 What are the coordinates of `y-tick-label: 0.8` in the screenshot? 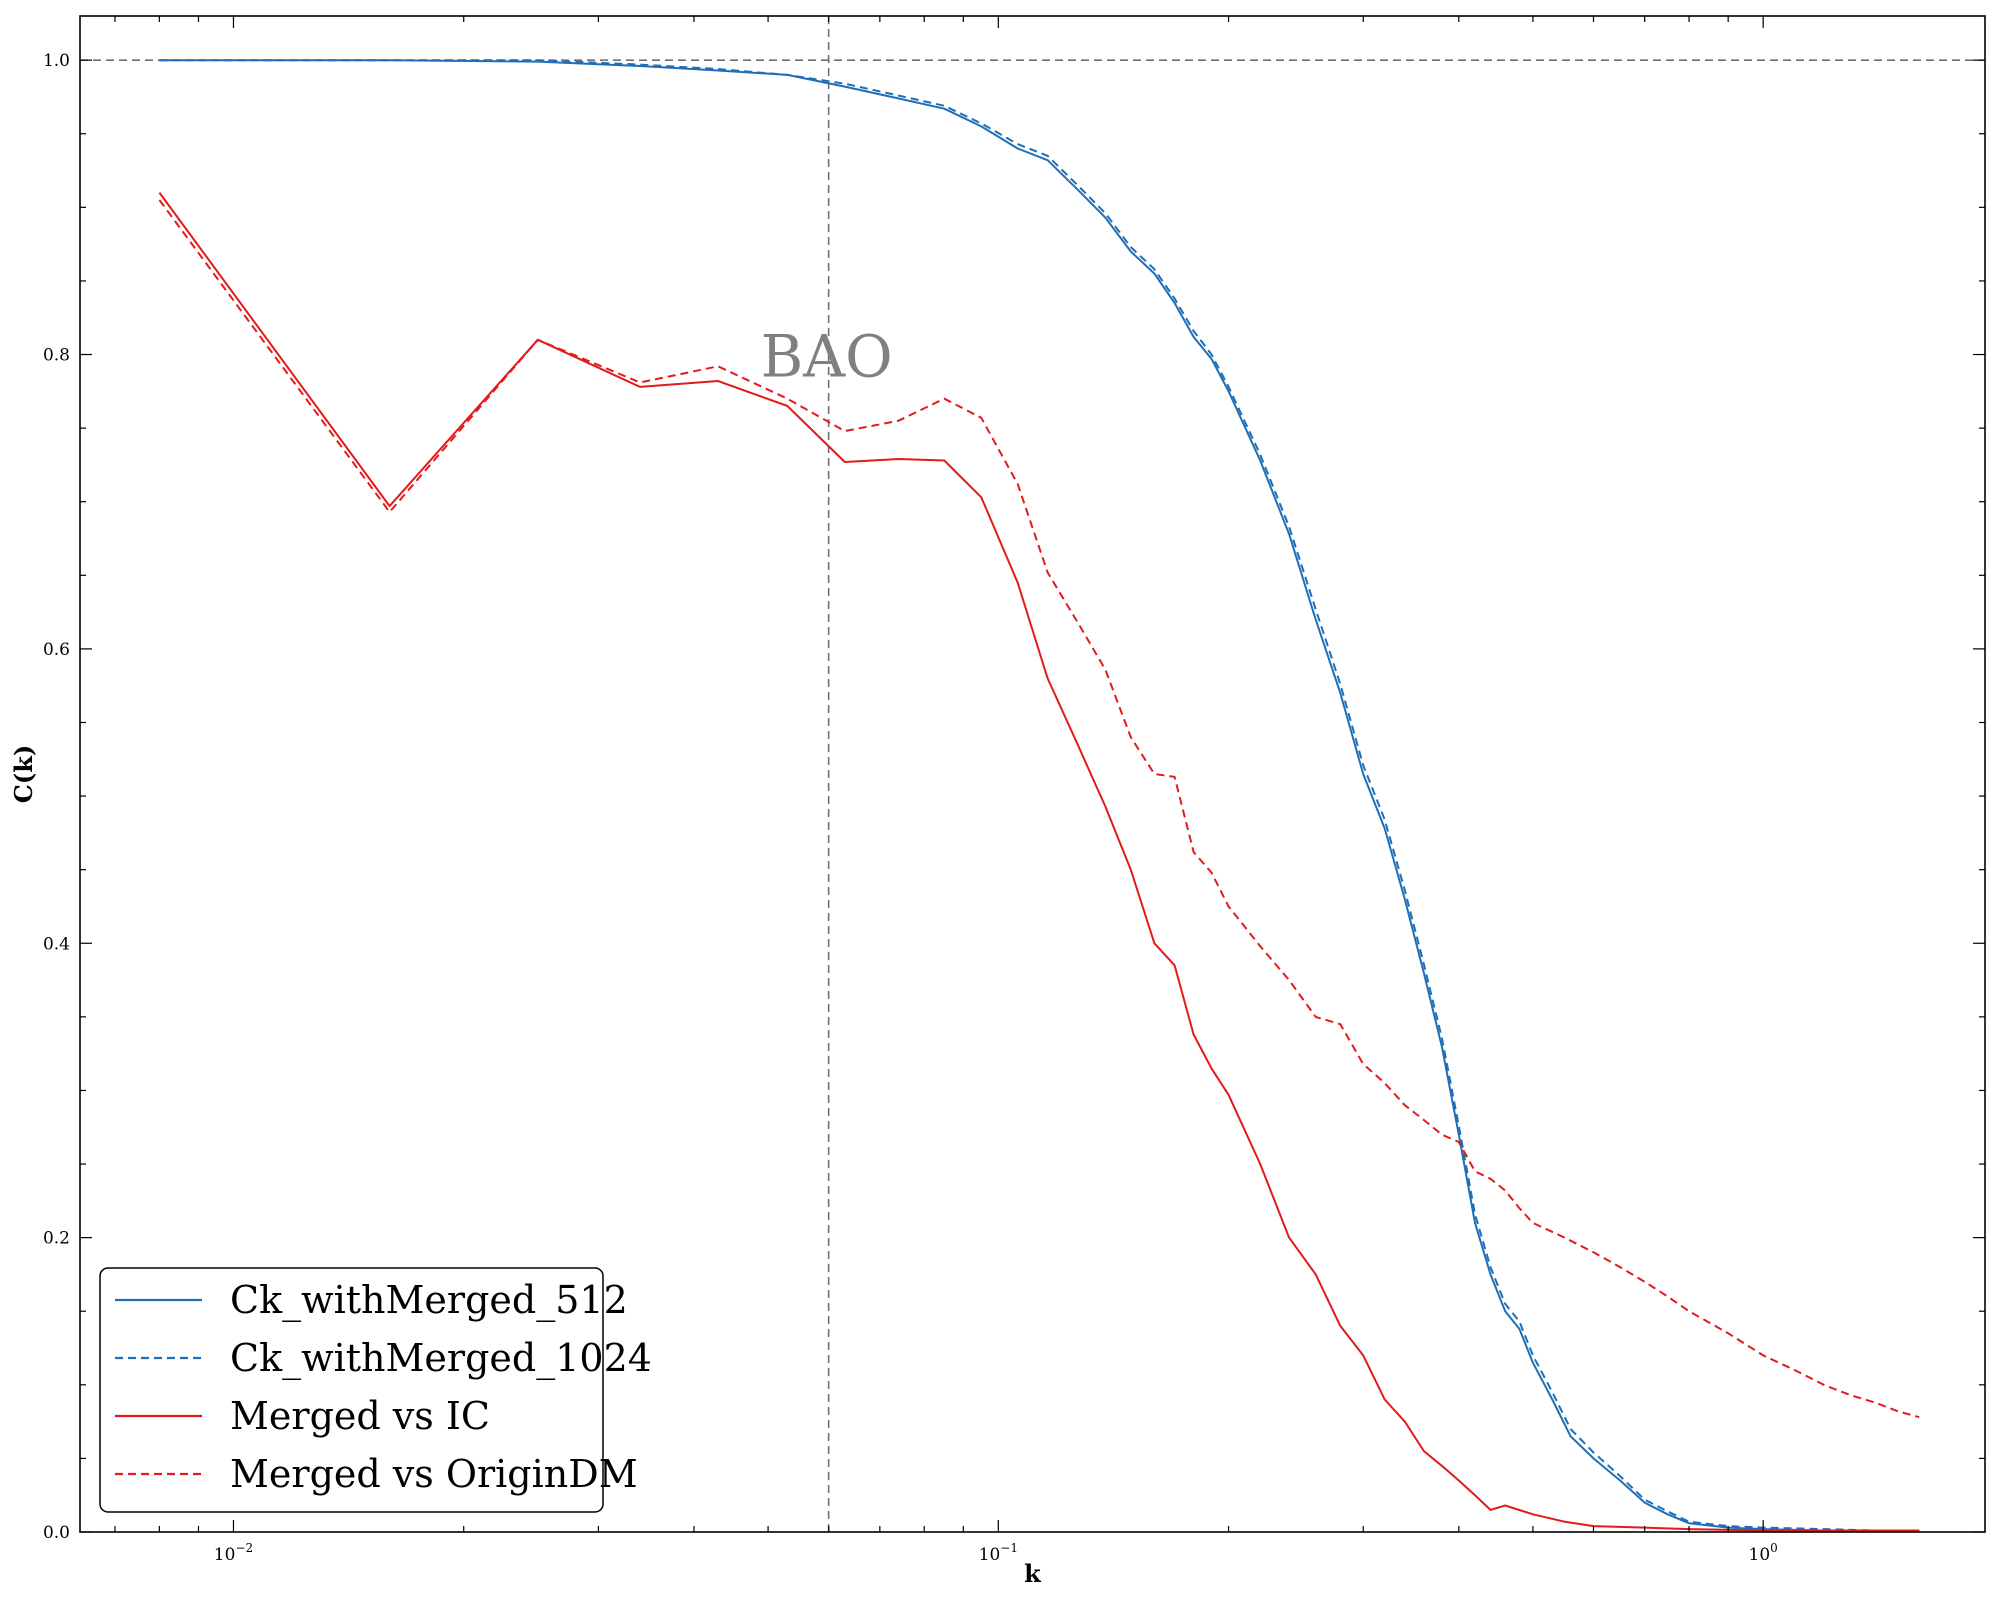 It's located at (56, 356).